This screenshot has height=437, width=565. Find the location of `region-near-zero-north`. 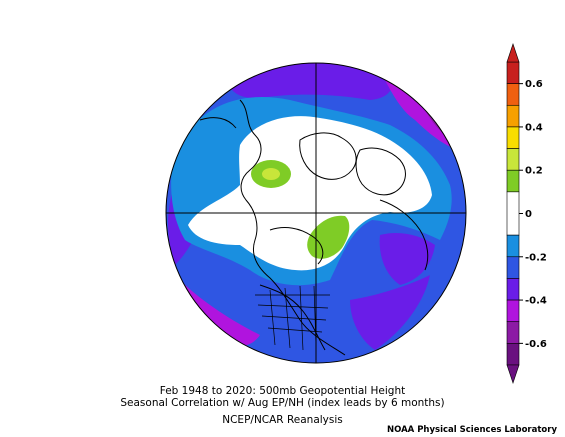

region-near-zero-north is located at coordinates (349, 137).